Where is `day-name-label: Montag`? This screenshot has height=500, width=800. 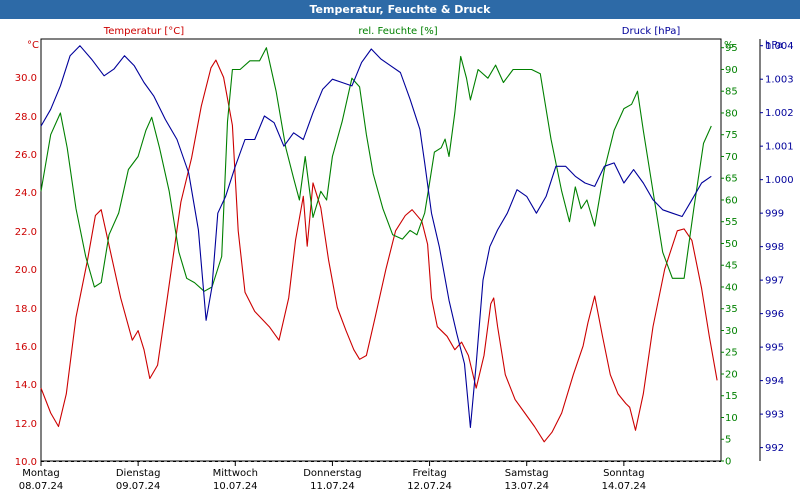
day-name-label: Montag is located at coordinates (40, 473).